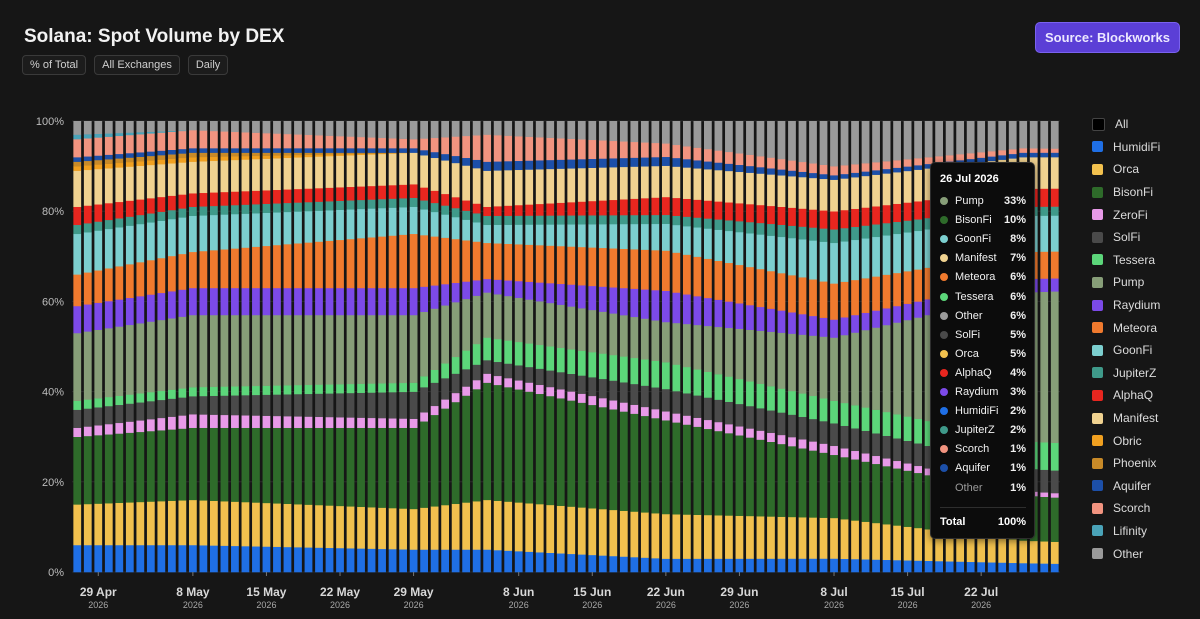  What do you see at coordinates (1126, 531) in the screenshot?
I see `legend-item-lifinity: Lifinity` at bounding box center [1126, 531].